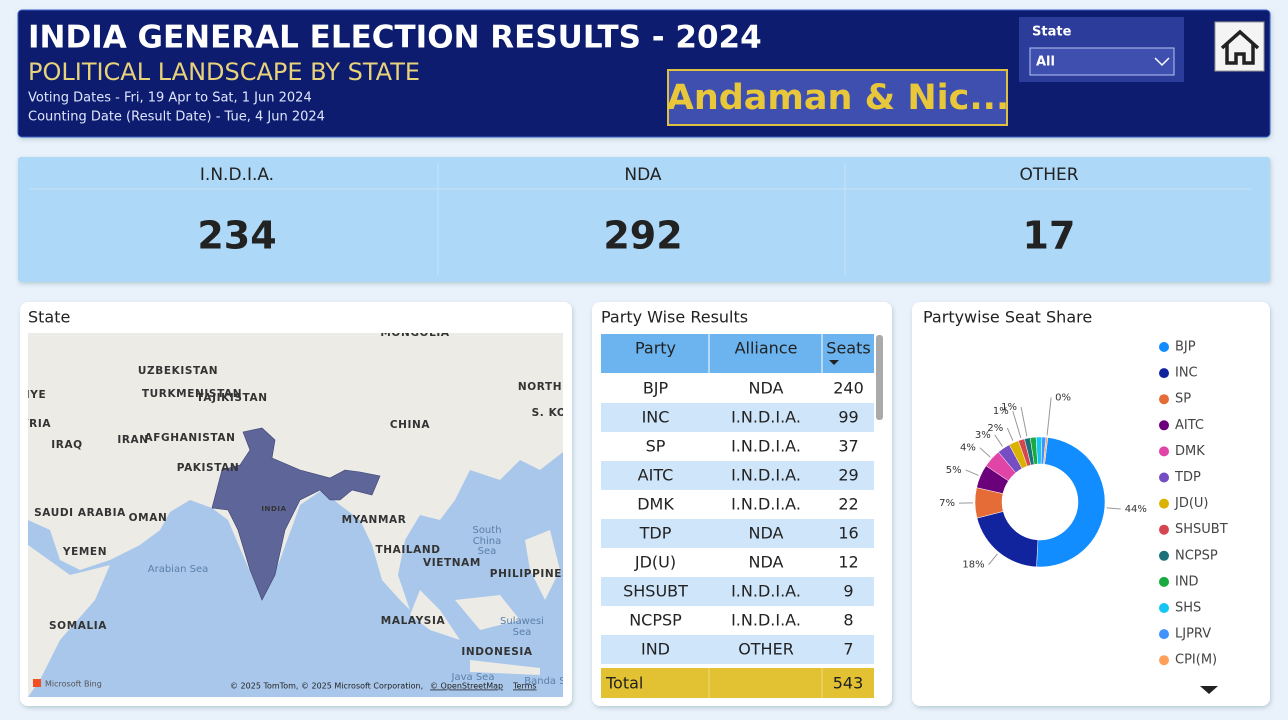  Describe the element at coordinates (36, 395) in the screenshot. I see `map-country-label: IYE` at that location.